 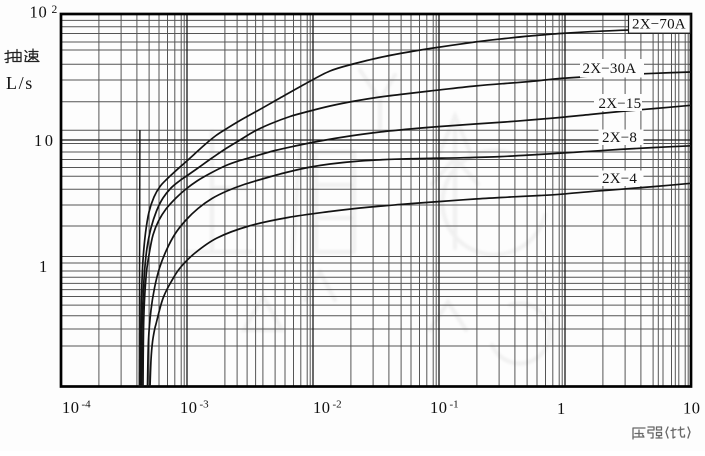 What do you see at coordinates (610, 69) in the screenshot?
I see `svg-text: 2X−30A` at bounding box center [610, 69].